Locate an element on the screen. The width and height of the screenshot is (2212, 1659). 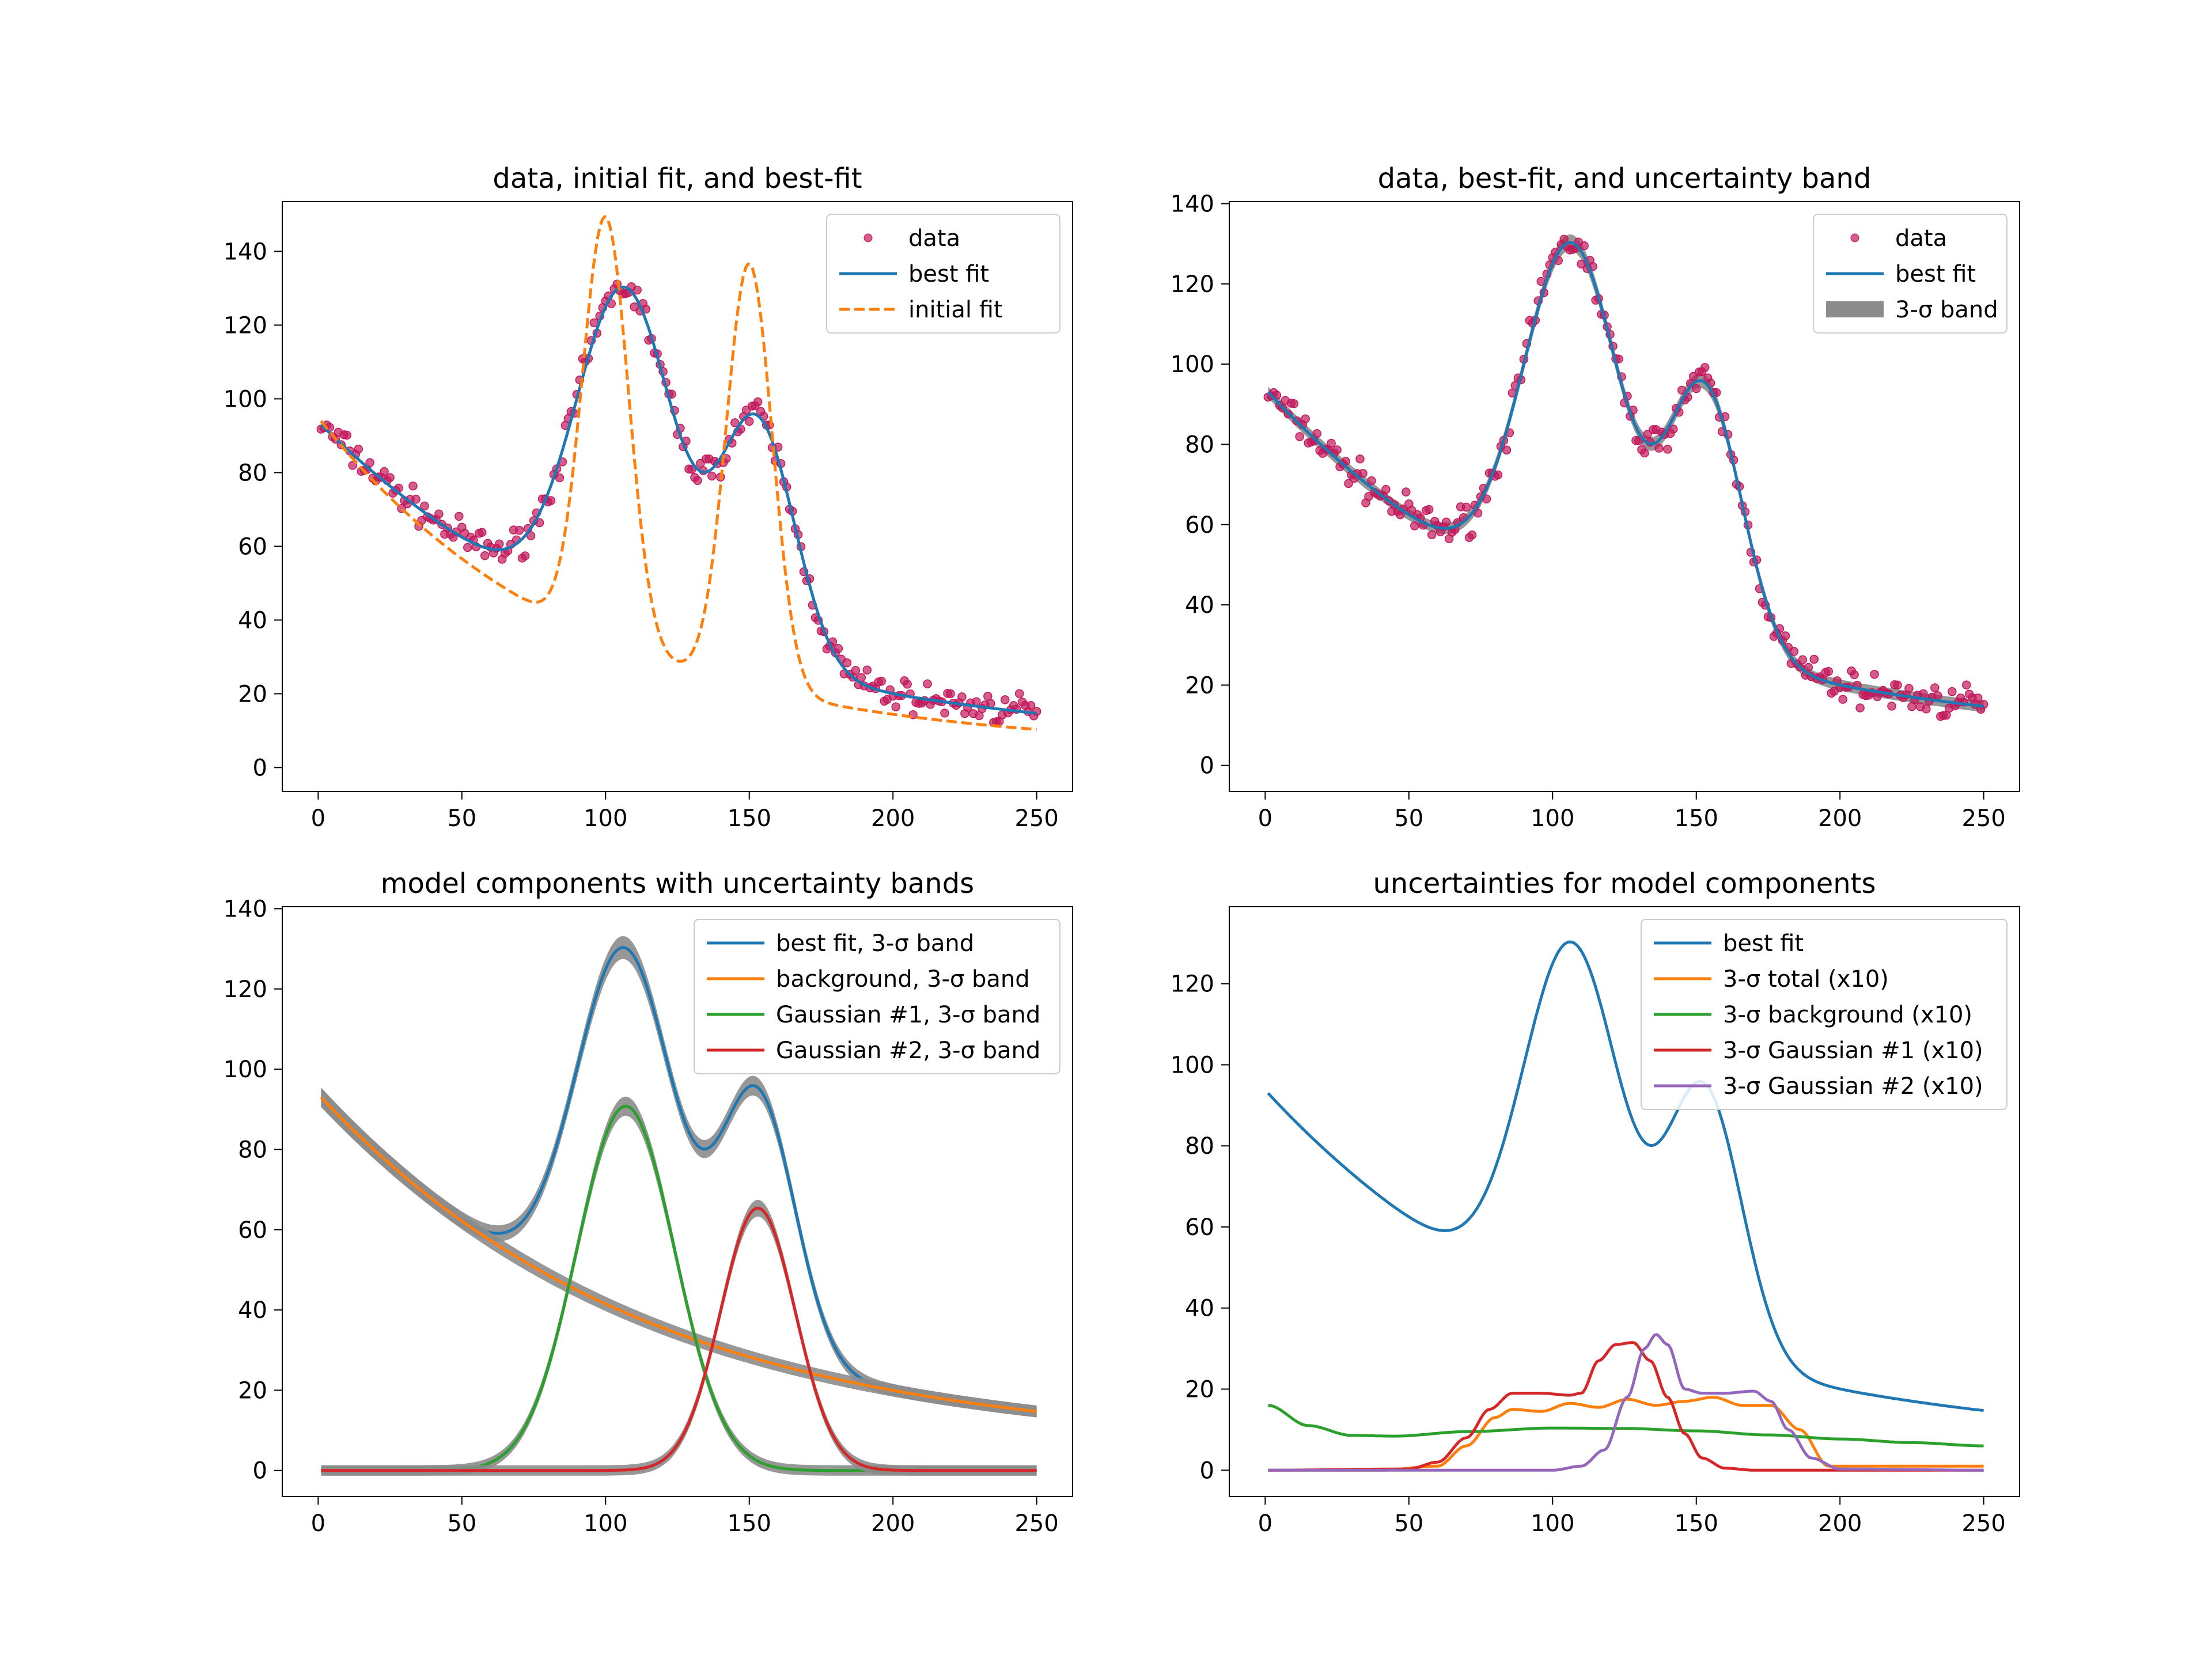
legend-label: data is located at coordinates (934, 238).